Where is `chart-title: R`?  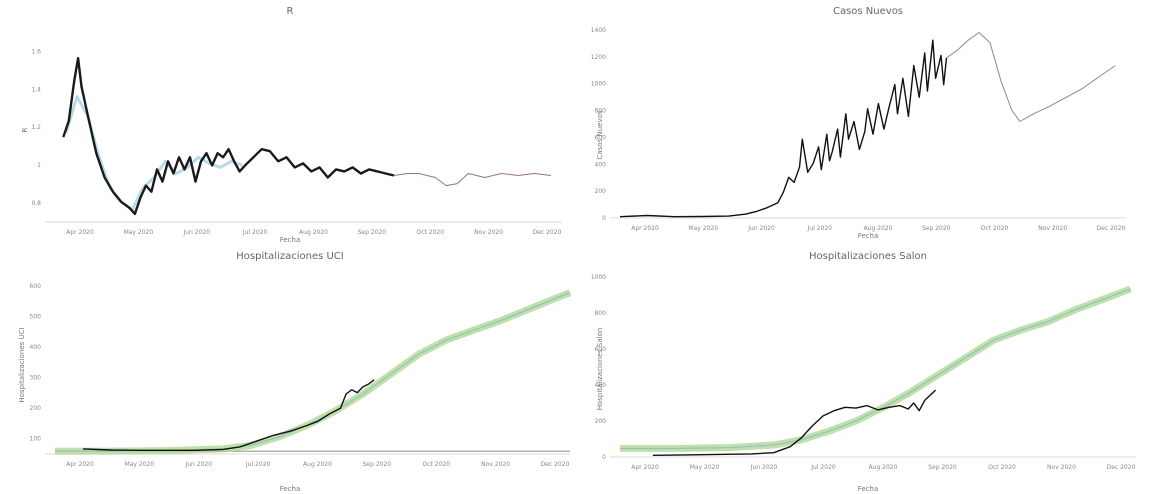 chart-title: R is located at coordinates (290, 11).